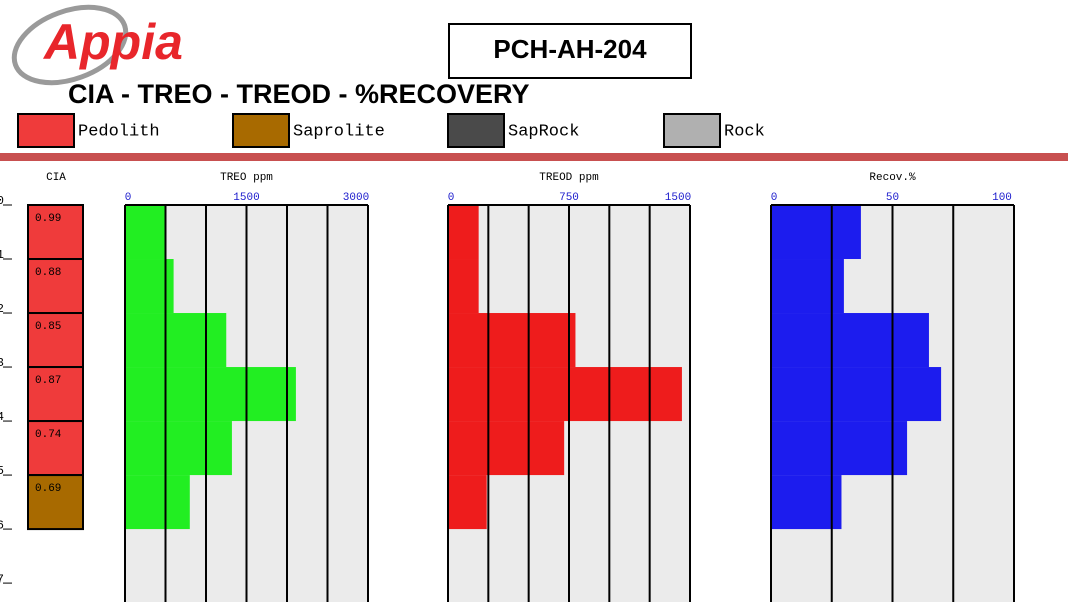 This screenshot has height=602, width=1068. Describe the element at coordinates (543, 131) in the screenshot. I see `legend-label: SapRock` at that location.